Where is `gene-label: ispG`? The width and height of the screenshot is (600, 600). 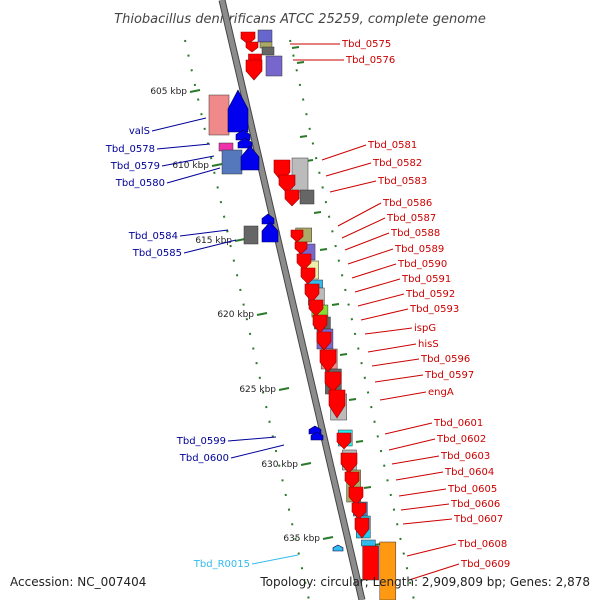
gene-label: ispG is located at coordinates (425, 328).